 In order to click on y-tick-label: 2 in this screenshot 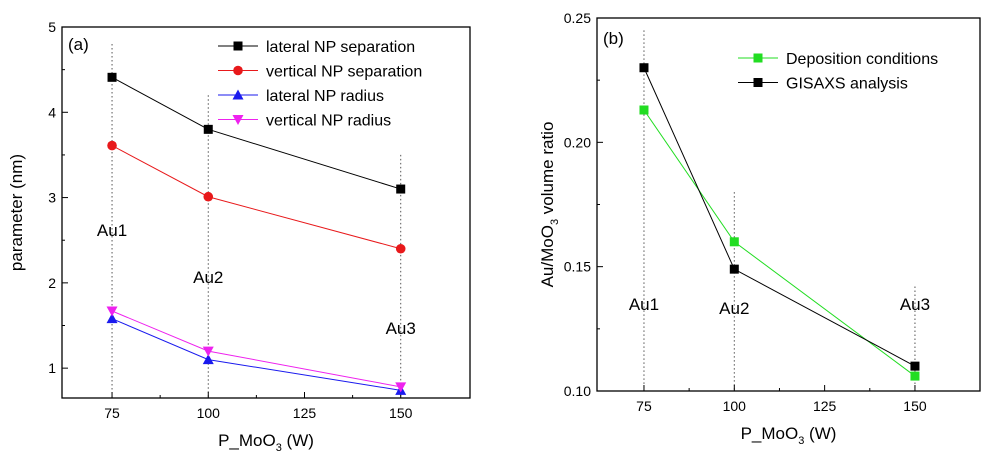, I will do `click(52, 283)`.